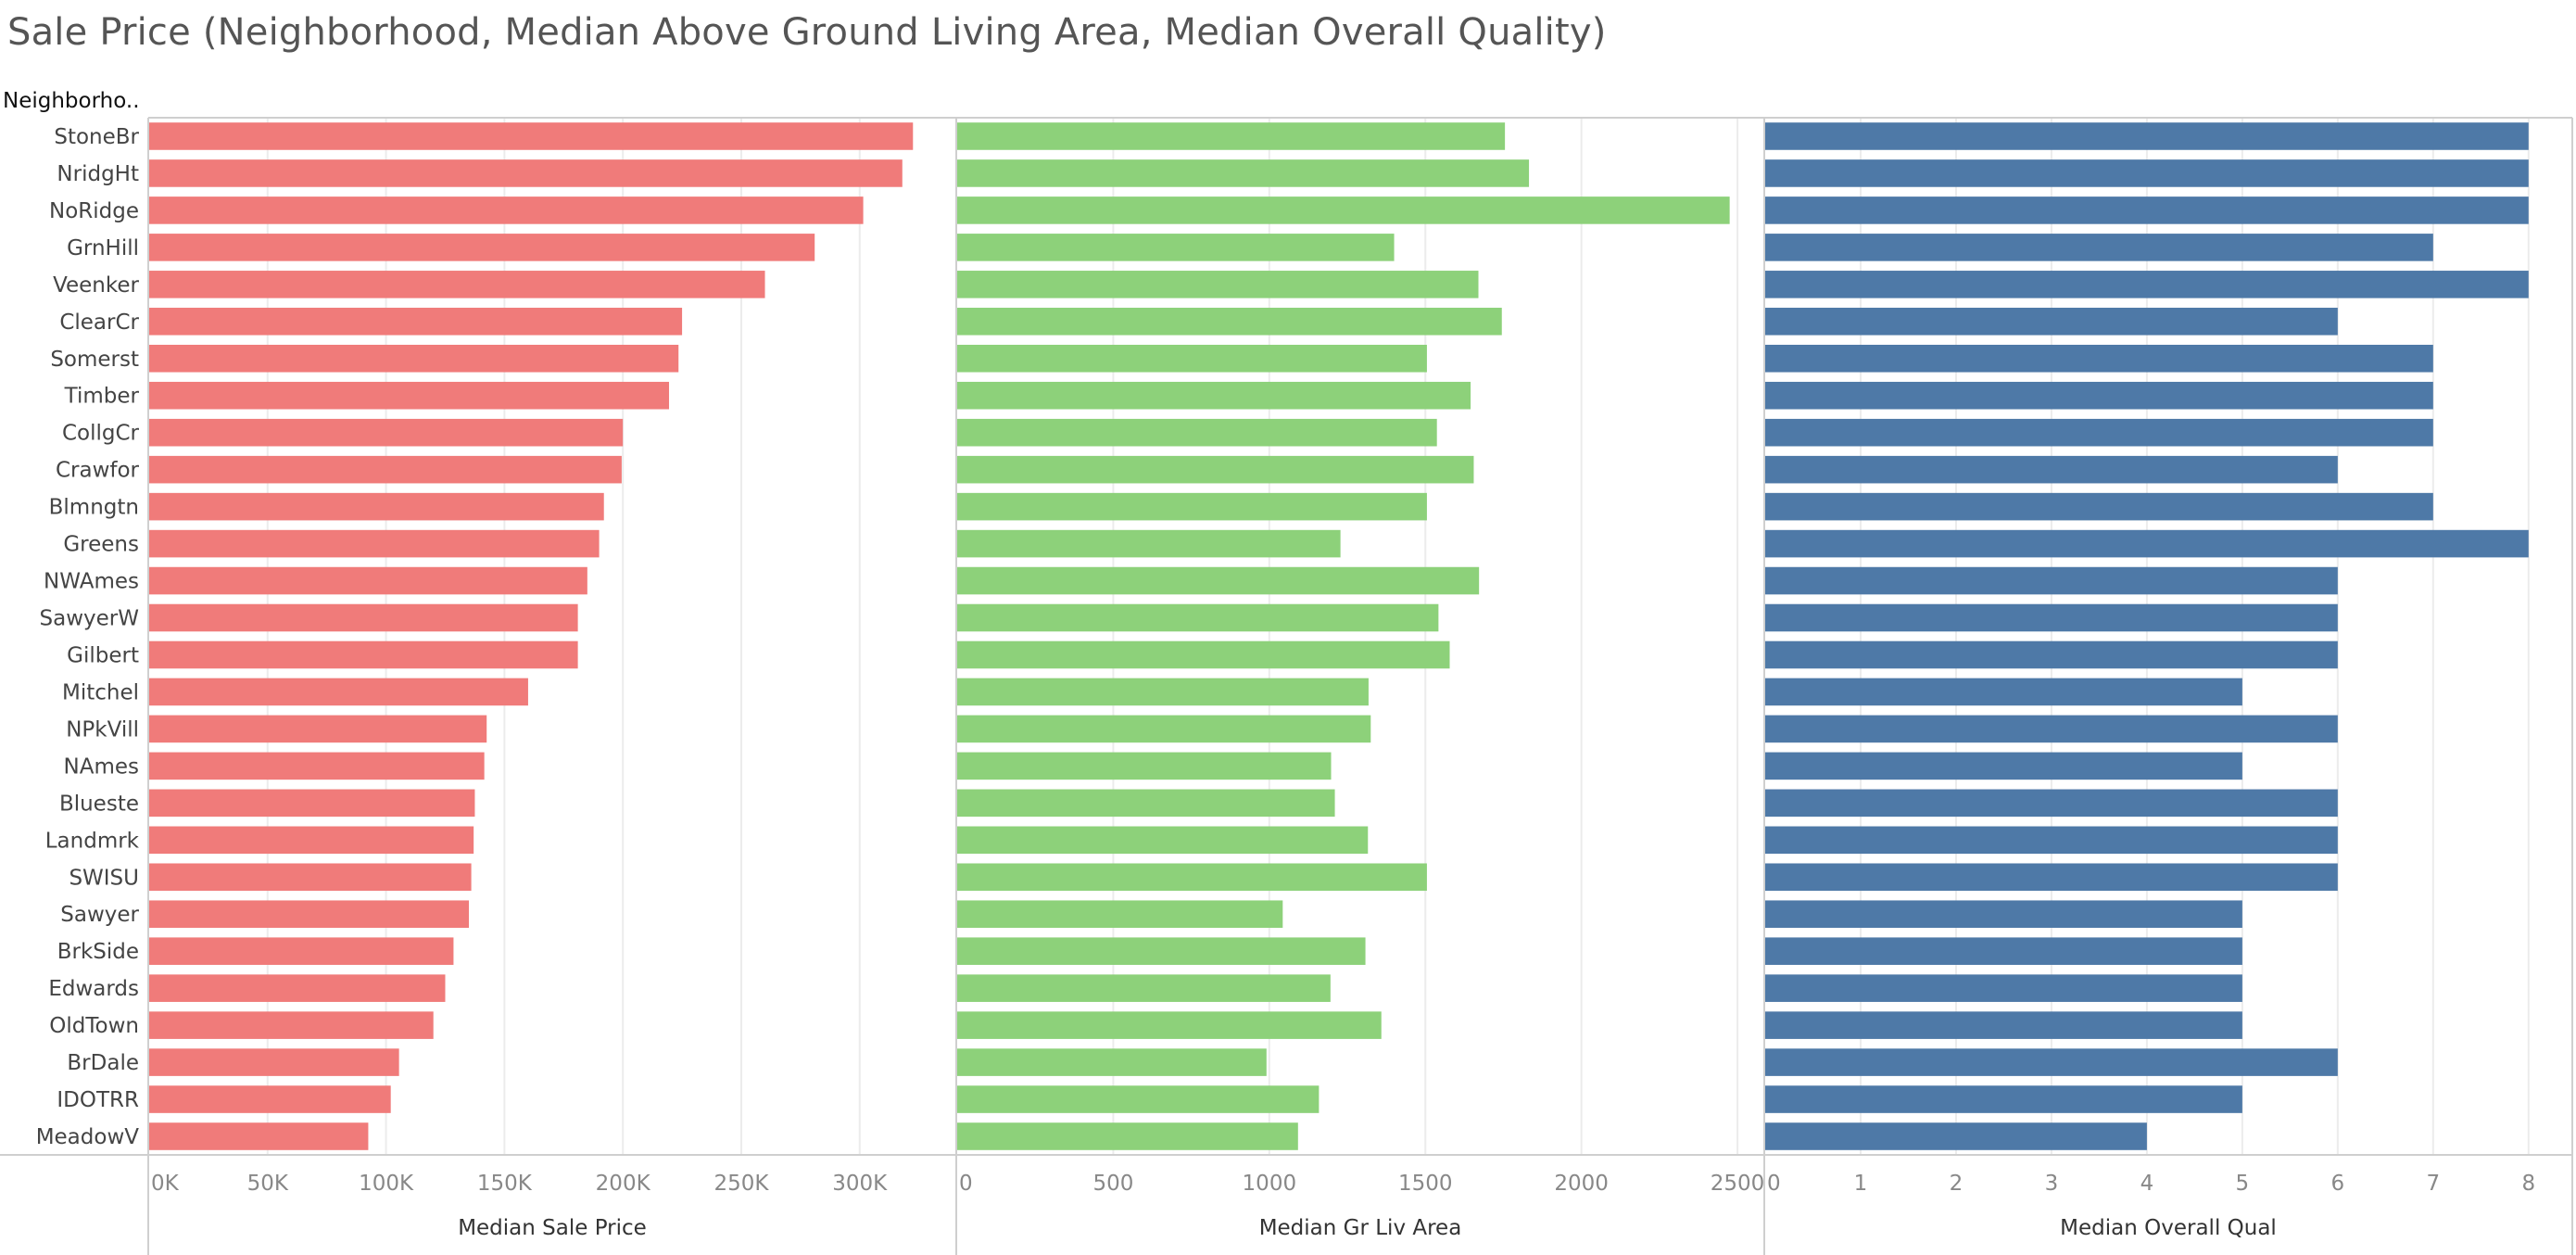 Image resolution: width=2576 pixels, height=1255 pixels. I want to click on row-label-veenker: Veenker, so click(96, 285).